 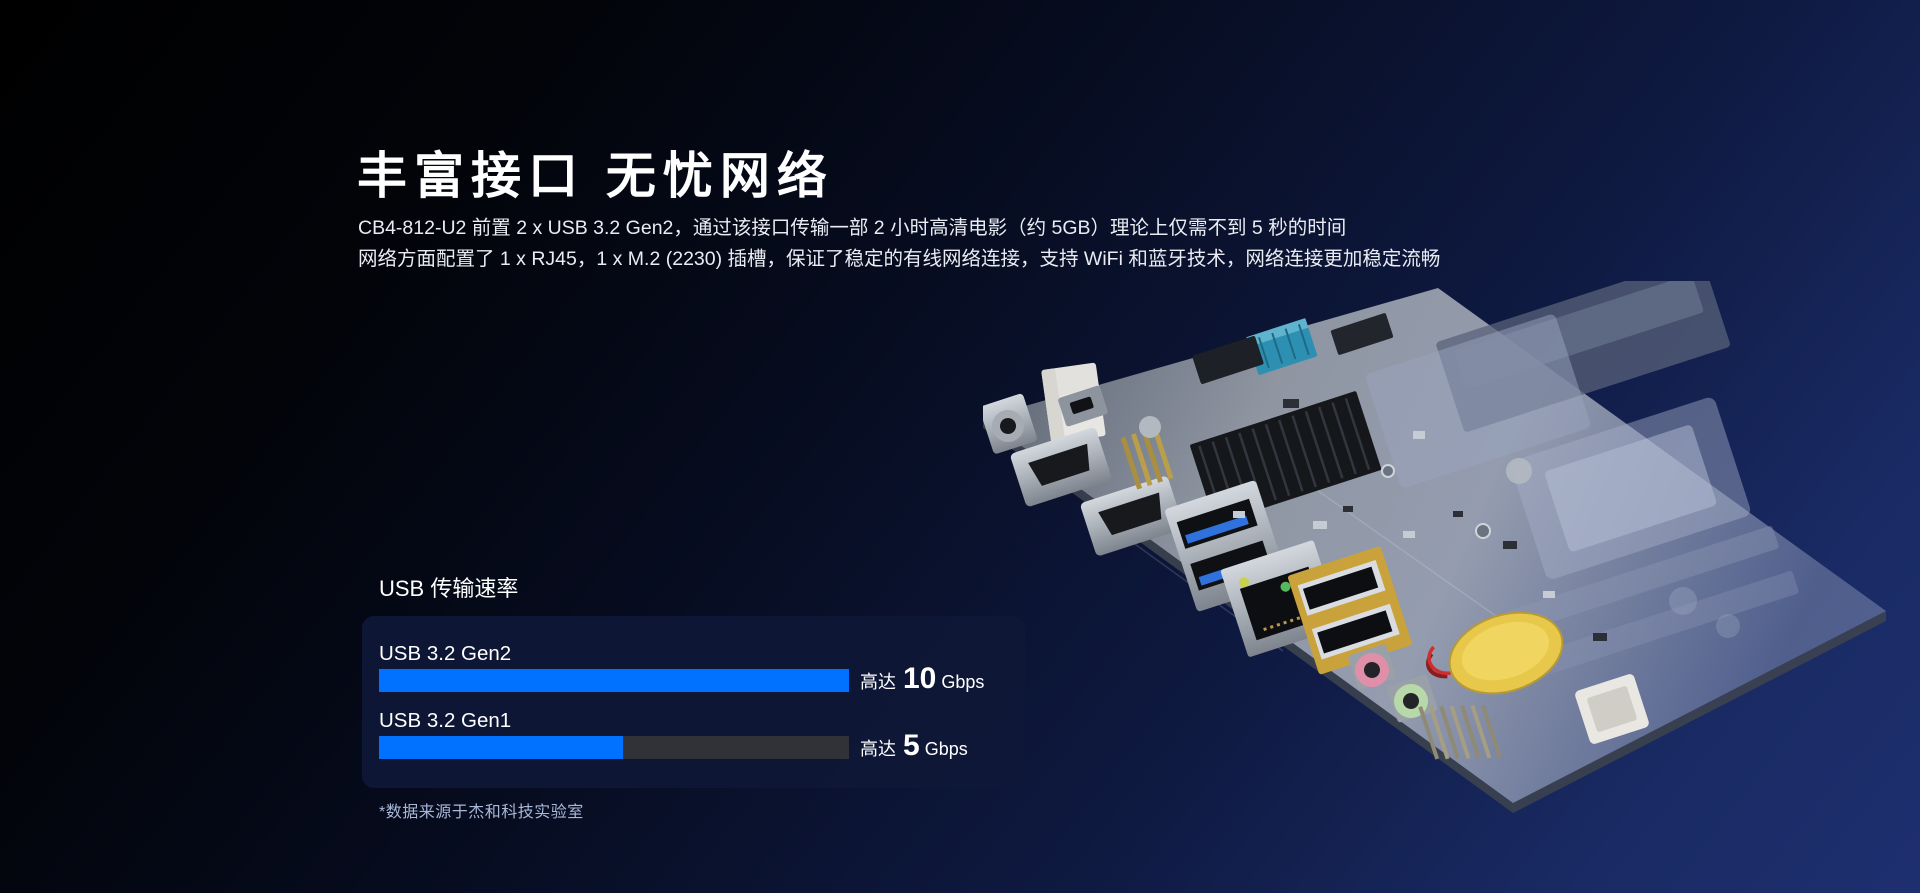 What do you see at coordinates (1282, 346) in the screenshot?
I see `teal-connector` at bounding box center [1282, 346].